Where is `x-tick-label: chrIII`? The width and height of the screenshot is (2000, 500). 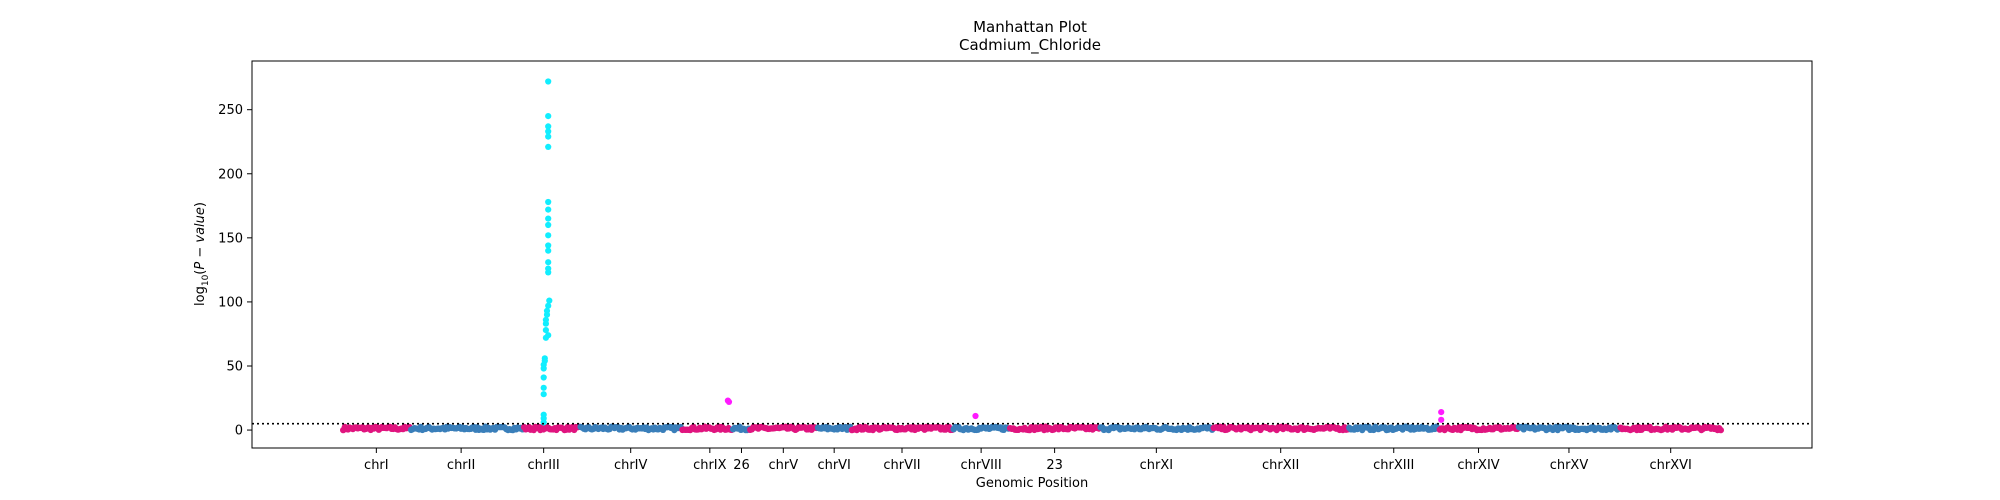 x-tick-label: chrIII is located at coordinates (544, 465).